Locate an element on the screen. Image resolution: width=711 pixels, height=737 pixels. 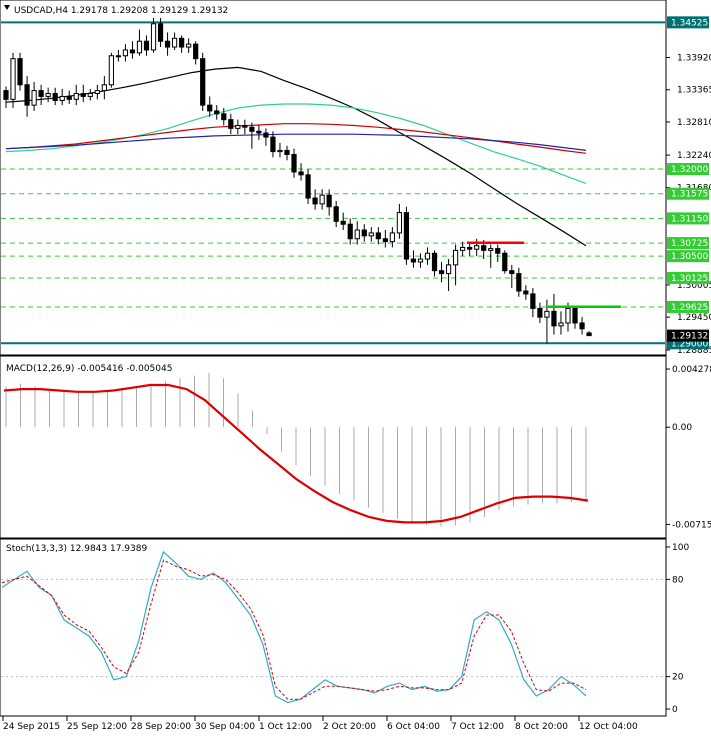
macd-header: MACD(12,26,9) -0.005416 -0.005045 is located at coordinates (89, 369).